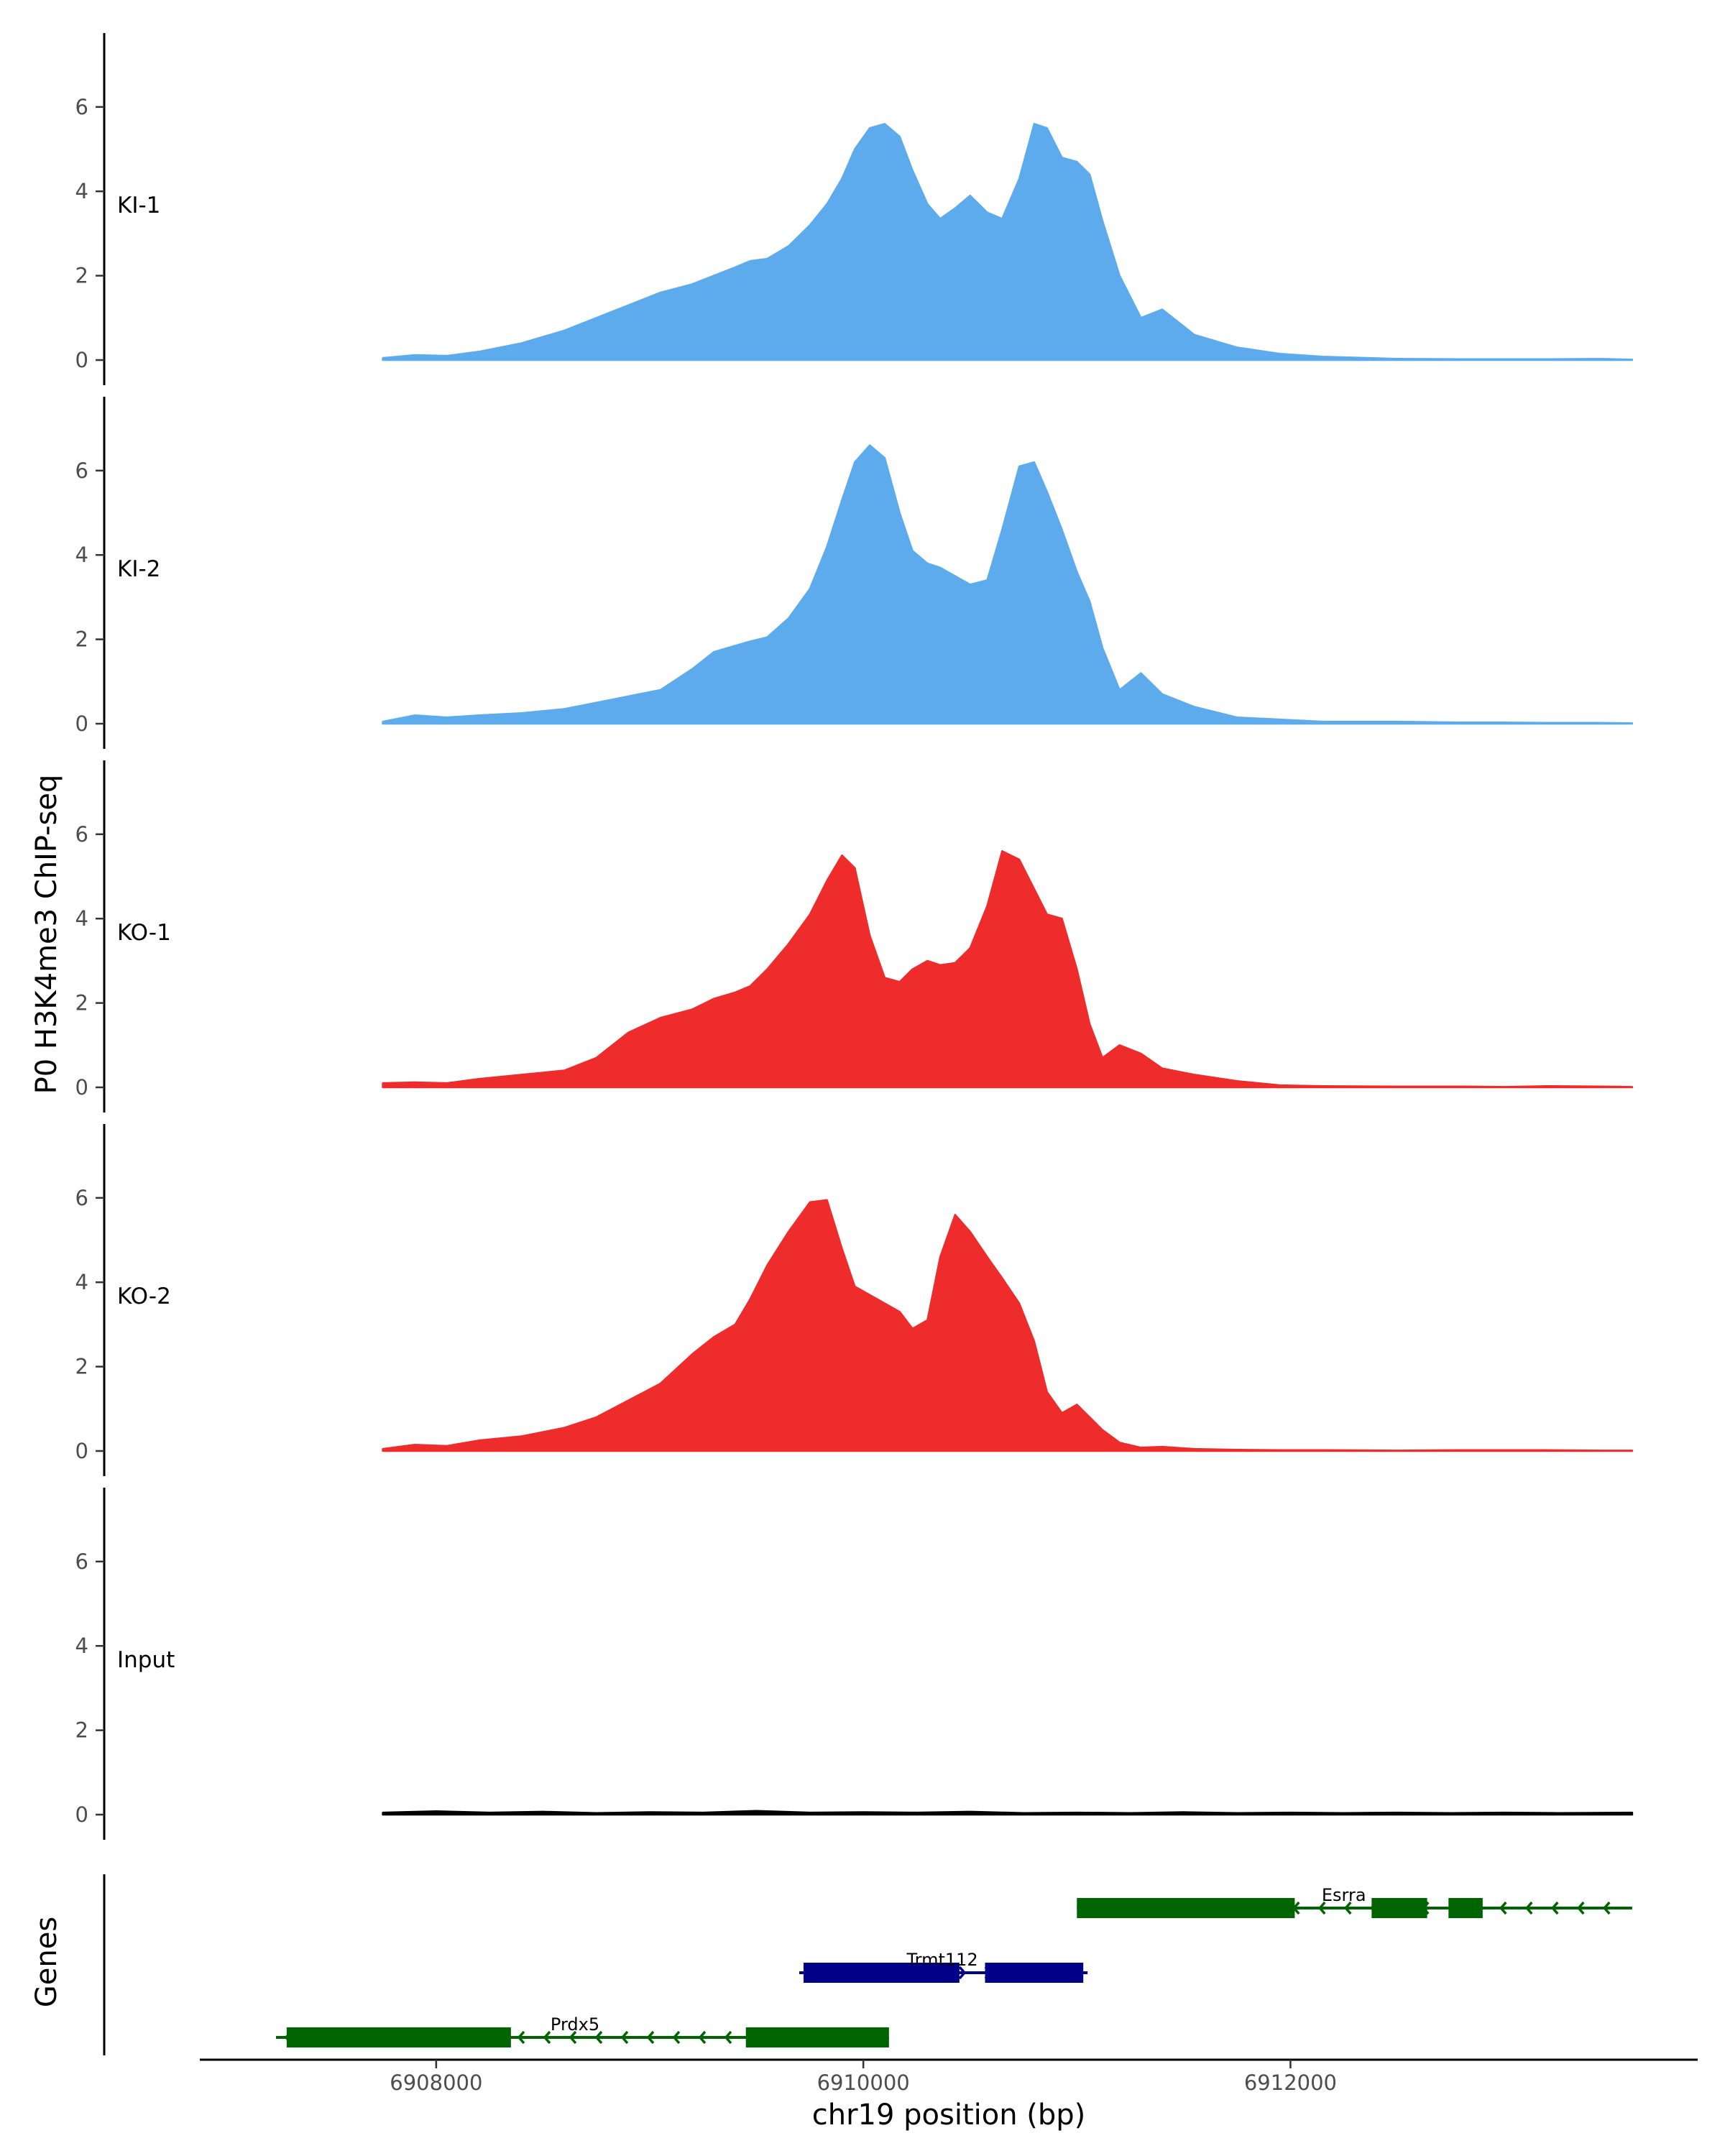 Image resolution: width=1725 pixels, height=2156 pixels. I want to click on track-label: KO-2, so click(144, 1296).